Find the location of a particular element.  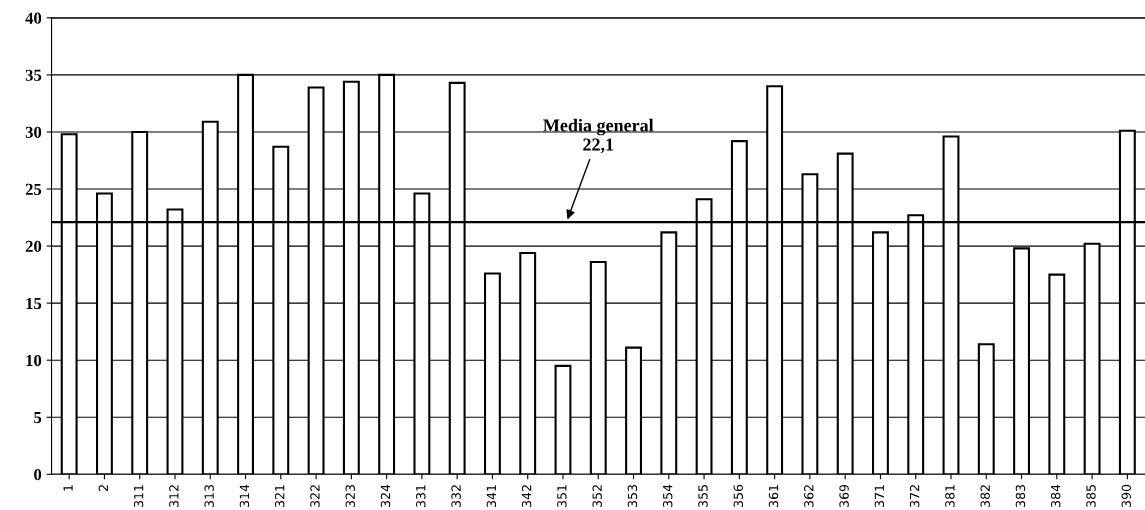

y-tick-label: 0 is located at coordinates (38, 475).